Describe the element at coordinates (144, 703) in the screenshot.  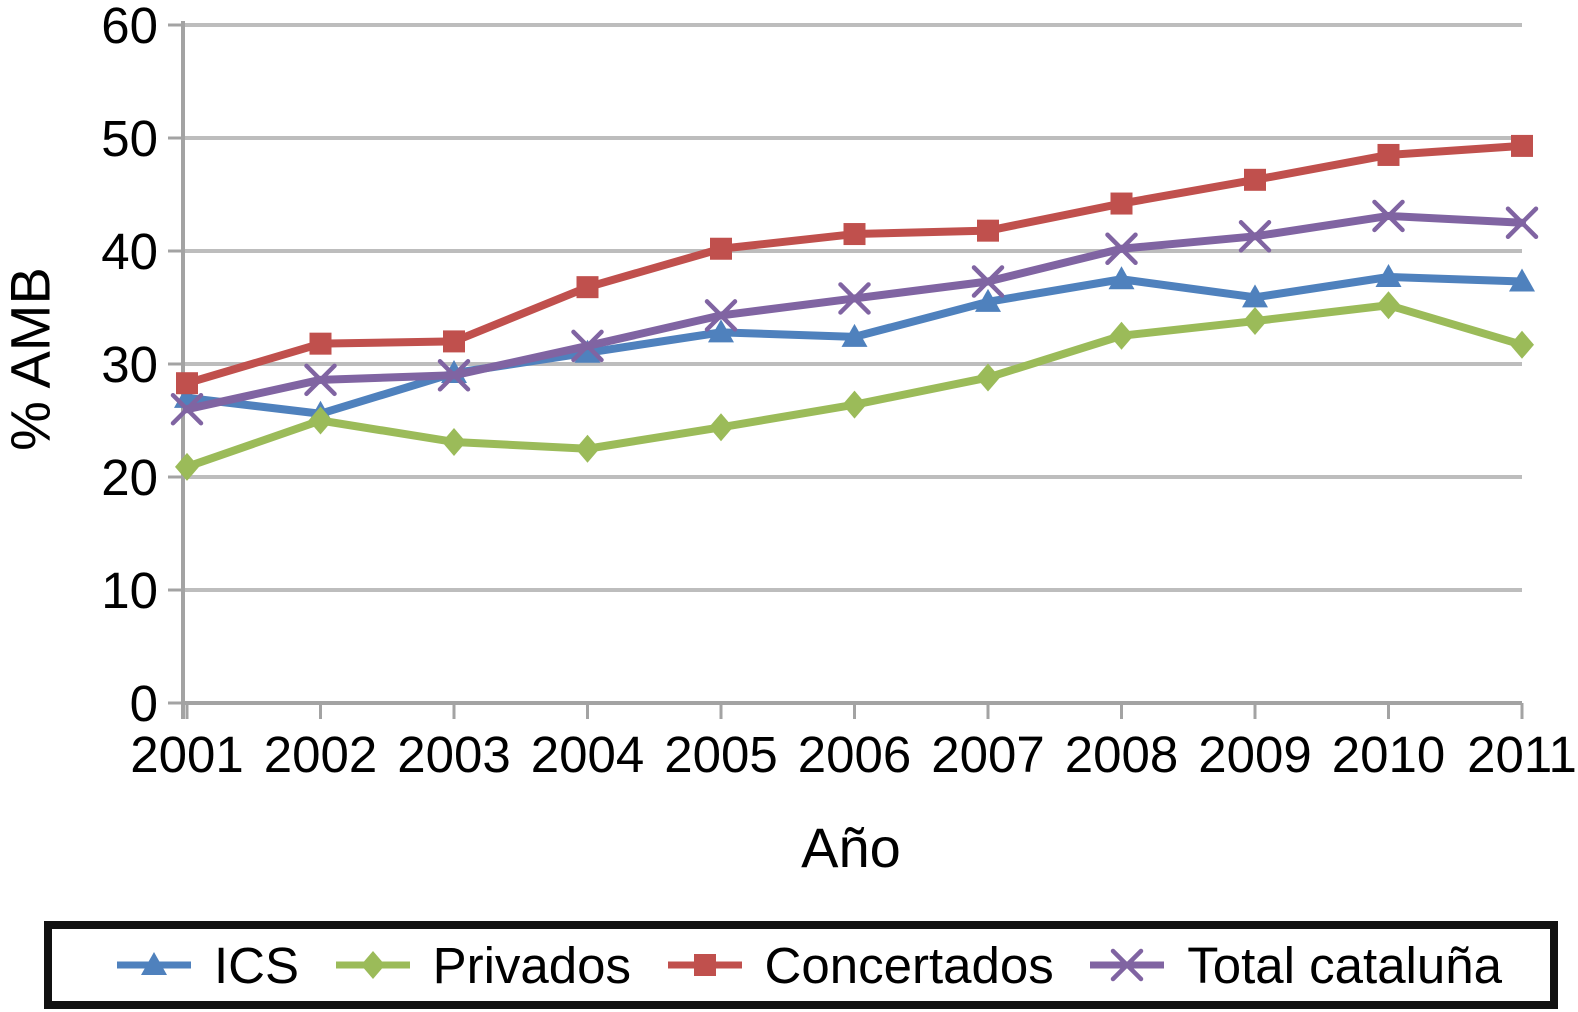
I see `y-tick-label: 0` at that location.